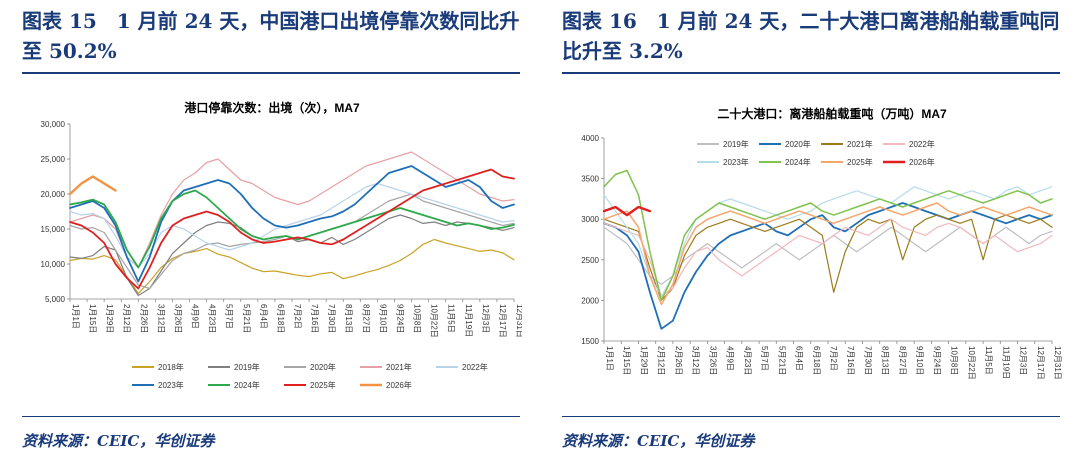 This screenshot has height=465, width=1080. Describe the element at coordinates (832, 113) in the screenshot. I see `chart-title: 二十大港口：离港船舶载重吨（万吨）MA7` at that location.